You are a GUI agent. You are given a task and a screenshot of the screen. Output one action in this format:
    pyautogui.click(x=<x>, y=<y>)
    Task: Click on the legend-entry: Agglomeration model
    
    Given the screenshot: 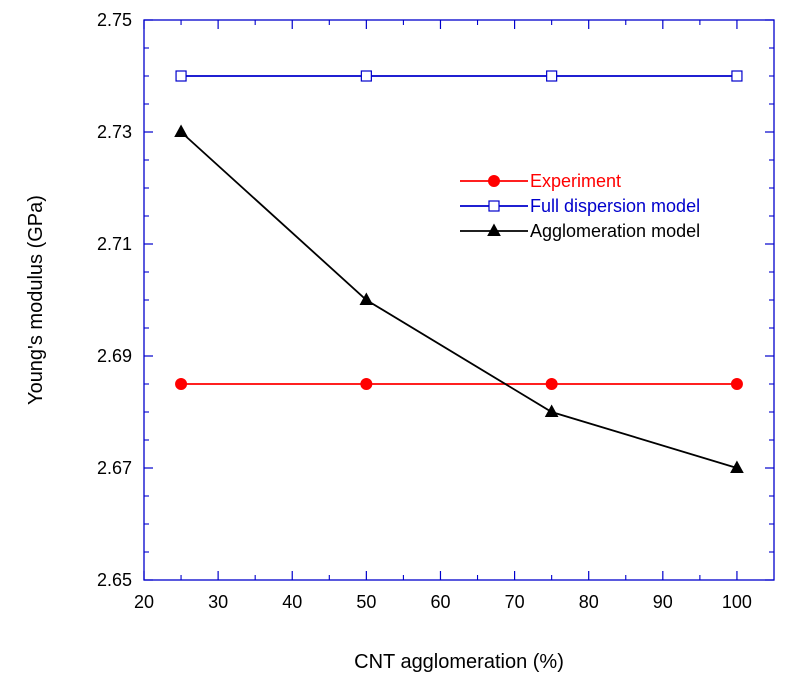 What is the action you would take?
    pyautogui.click(x=580, y=231)
    